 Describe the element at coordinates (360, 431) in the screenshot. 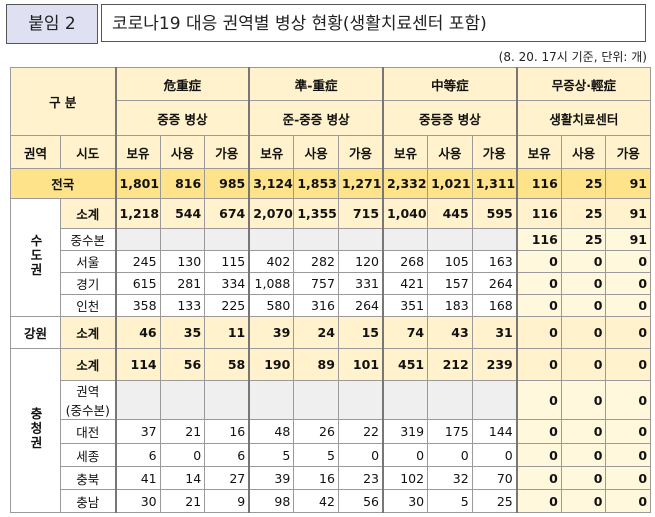

I see `value-cell: 22` at that location.